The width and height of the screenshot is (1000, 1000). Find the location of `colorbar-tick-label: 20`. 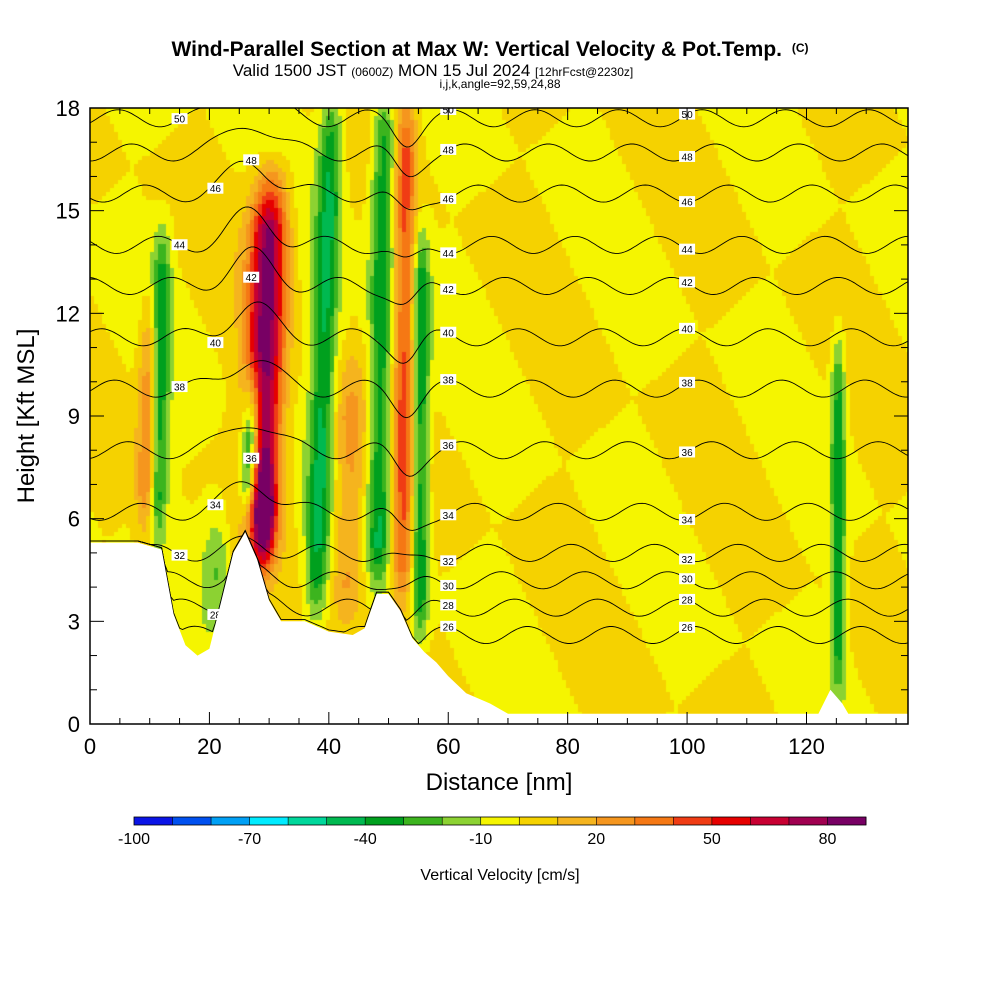

colorbar-tick-label: 20 is located at coordinates (596, 839).